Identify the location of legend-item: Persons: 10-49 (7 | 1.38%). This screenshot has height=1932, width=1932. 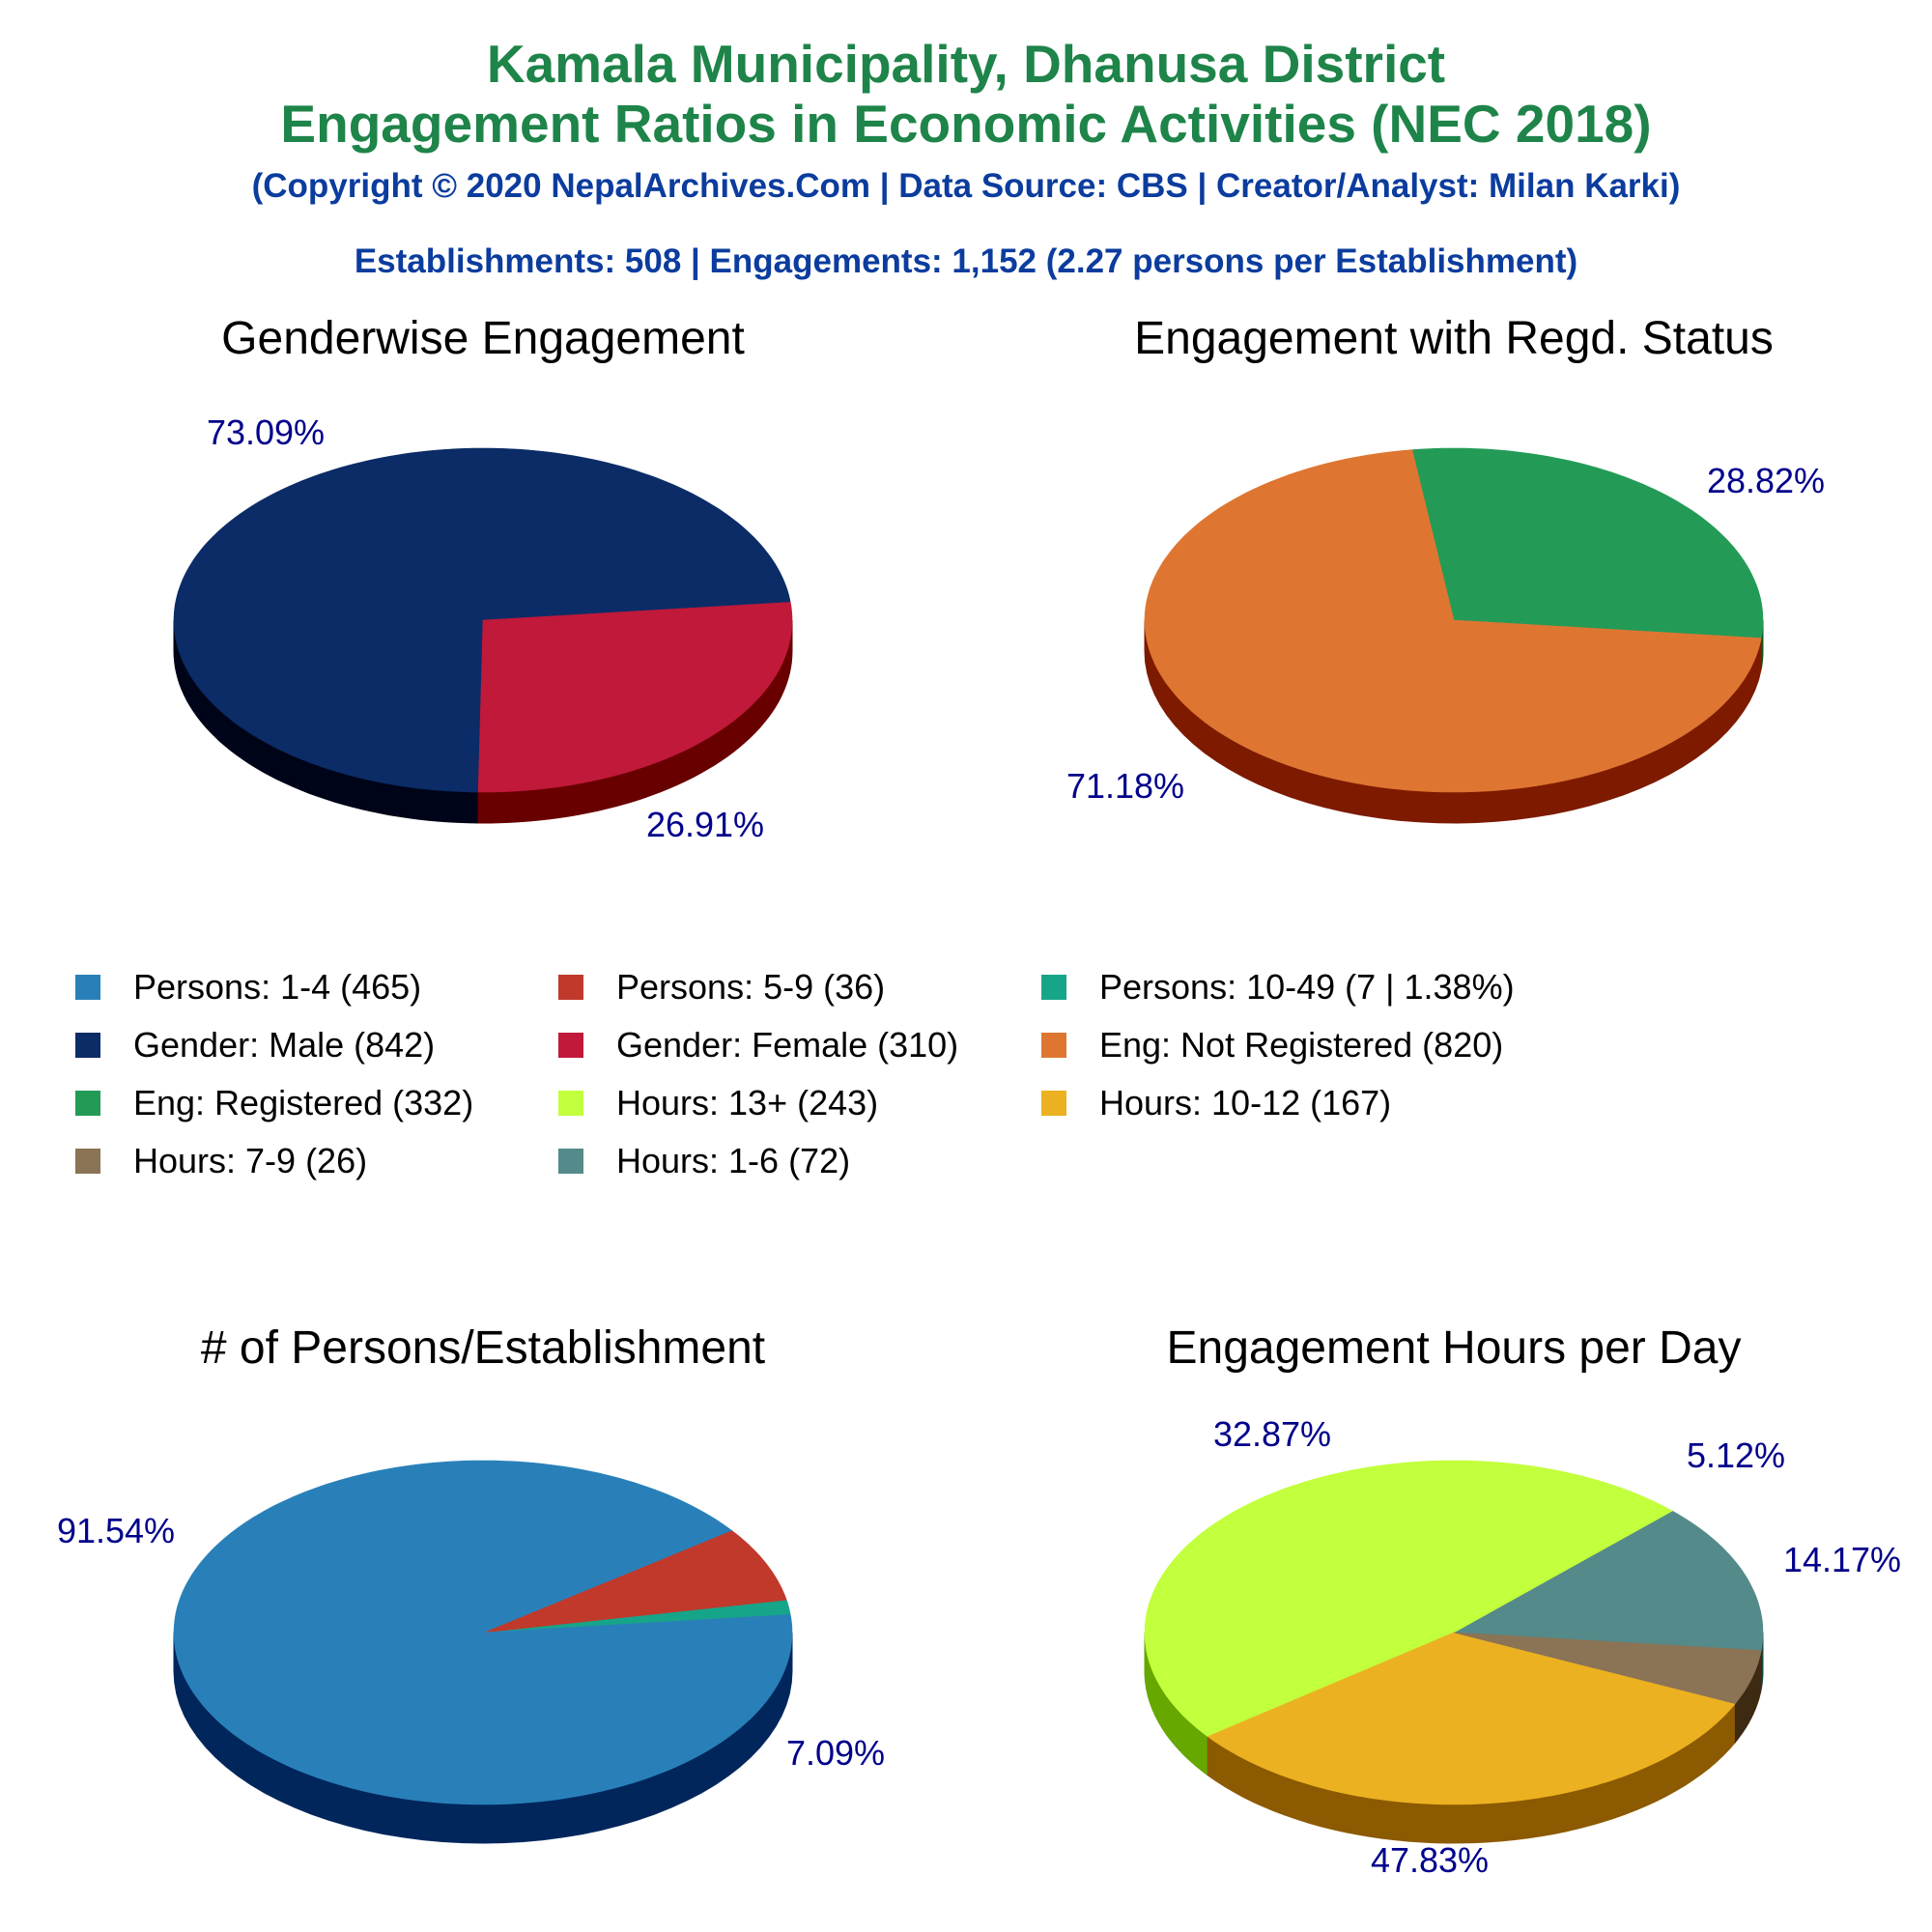
(1278, 987).